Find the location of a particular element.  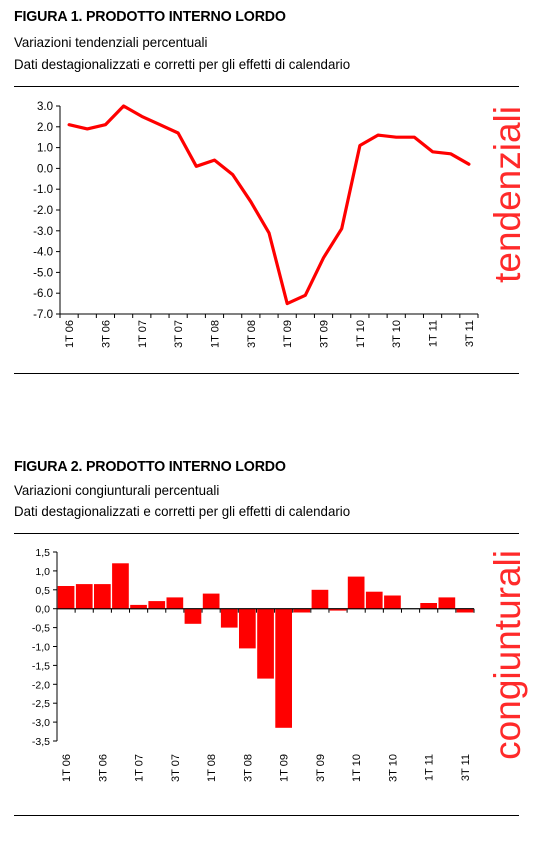

figure1-subtitle: Variazioni tendenziali percentuali is located at coordinates (111, 42).